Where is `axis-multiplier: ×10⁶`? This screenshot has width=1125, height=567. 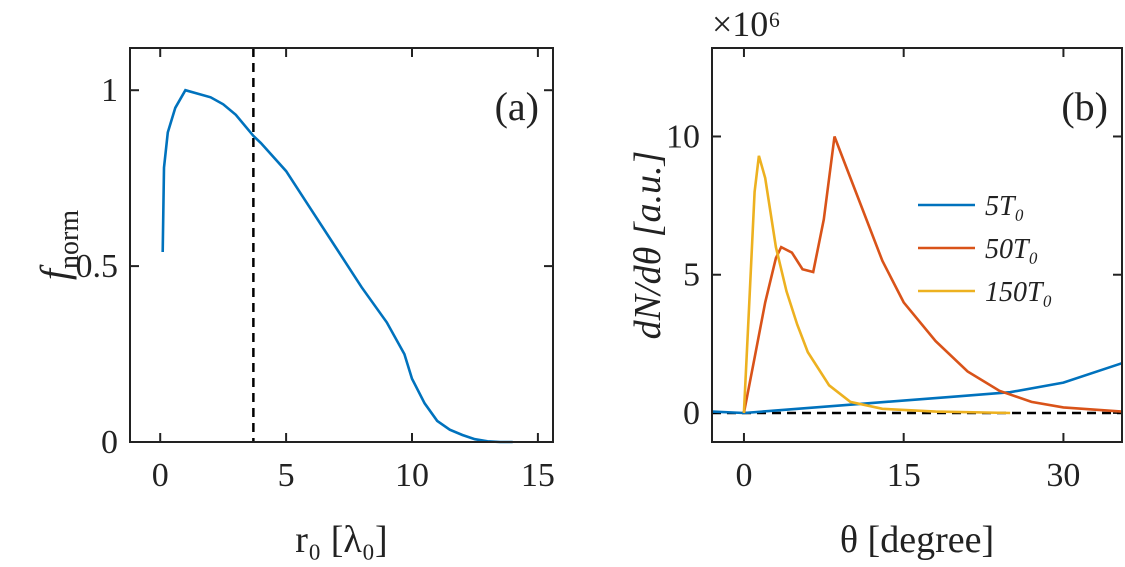
axis-multiplier: ×10⁶ is located at coordinates (746, 24).